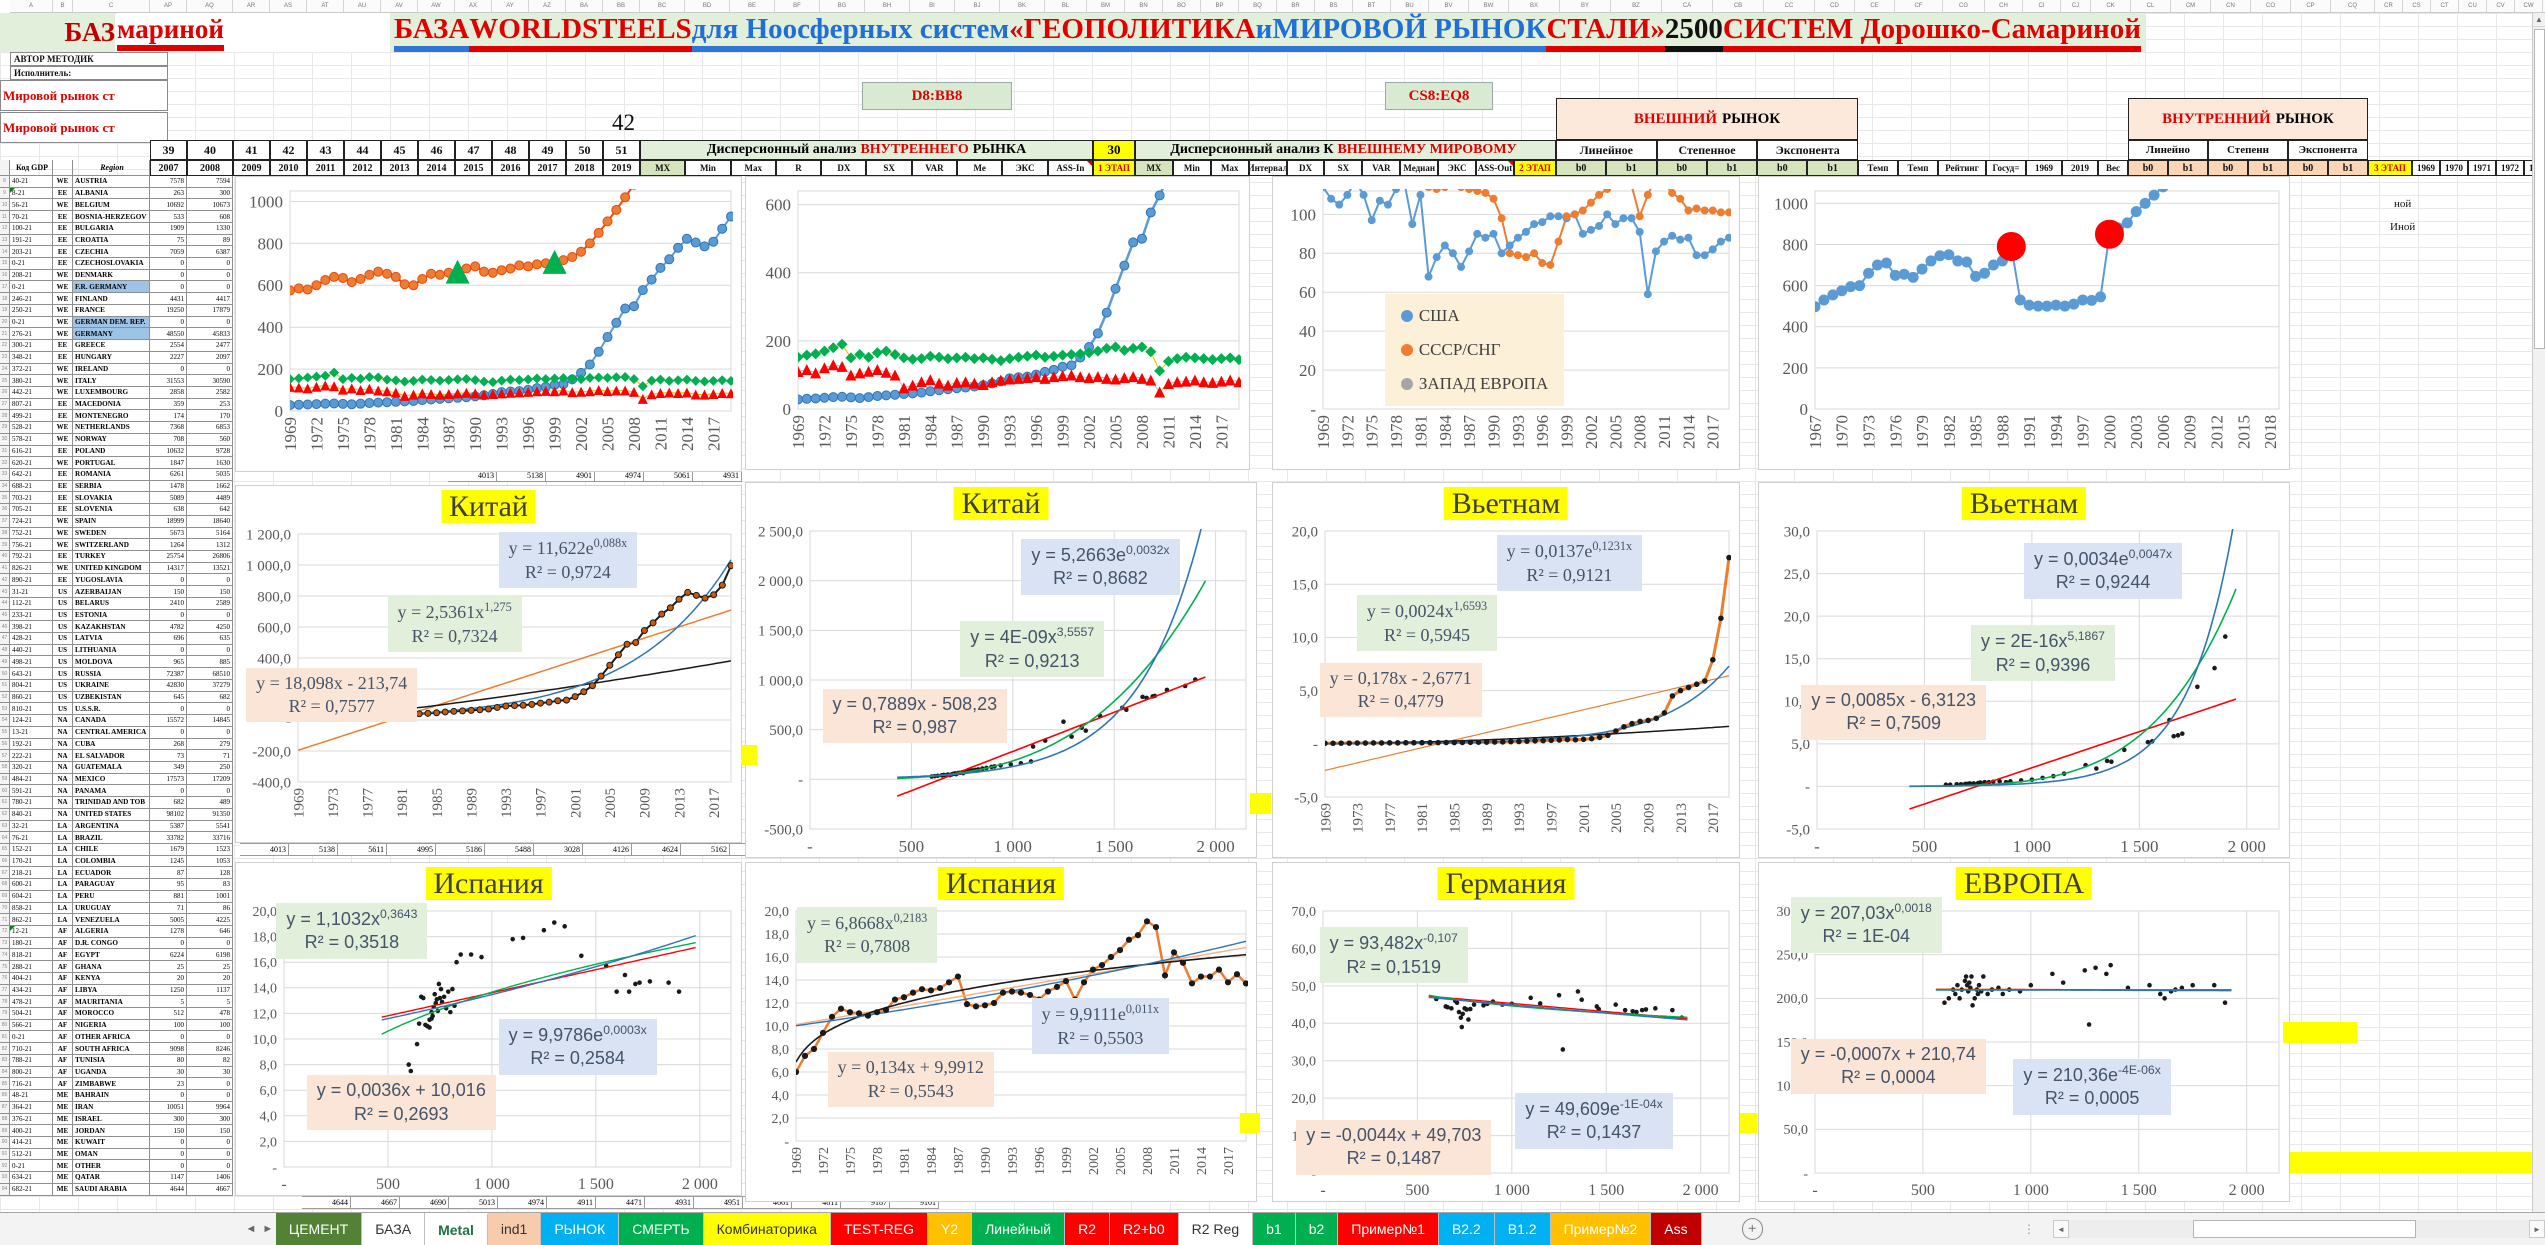 The height and width of the screenshot is (1245, 2545). Describe the element at coordinates (2482, 168) in the screenshot. I see `right-year-cell: 1971` at that location.